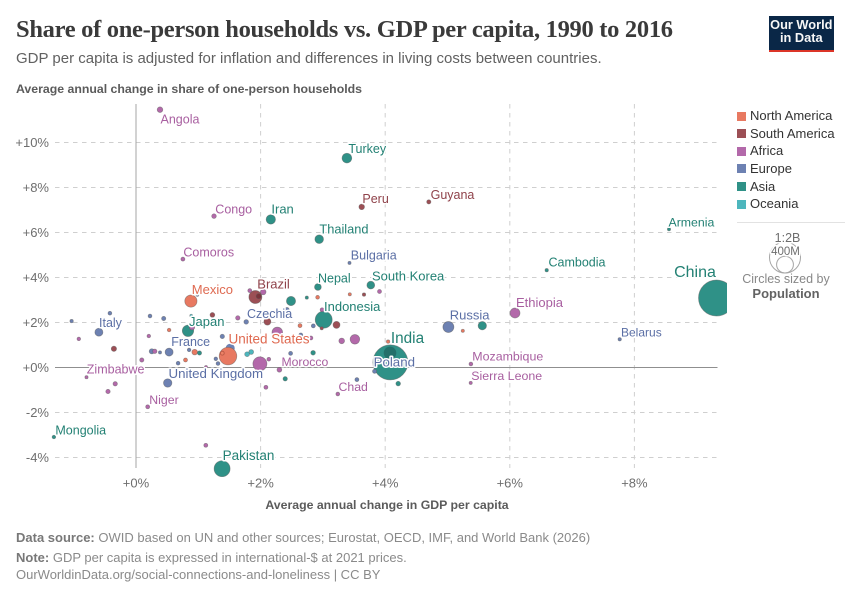 The width and height of the screenshot is (850, 600). What do you see at coordinates (386, 505) in the screenshot?
I see `svg-text:Average annual change in GDP p: Average annual change in GDP per capita` at bounding box center [386, 505].